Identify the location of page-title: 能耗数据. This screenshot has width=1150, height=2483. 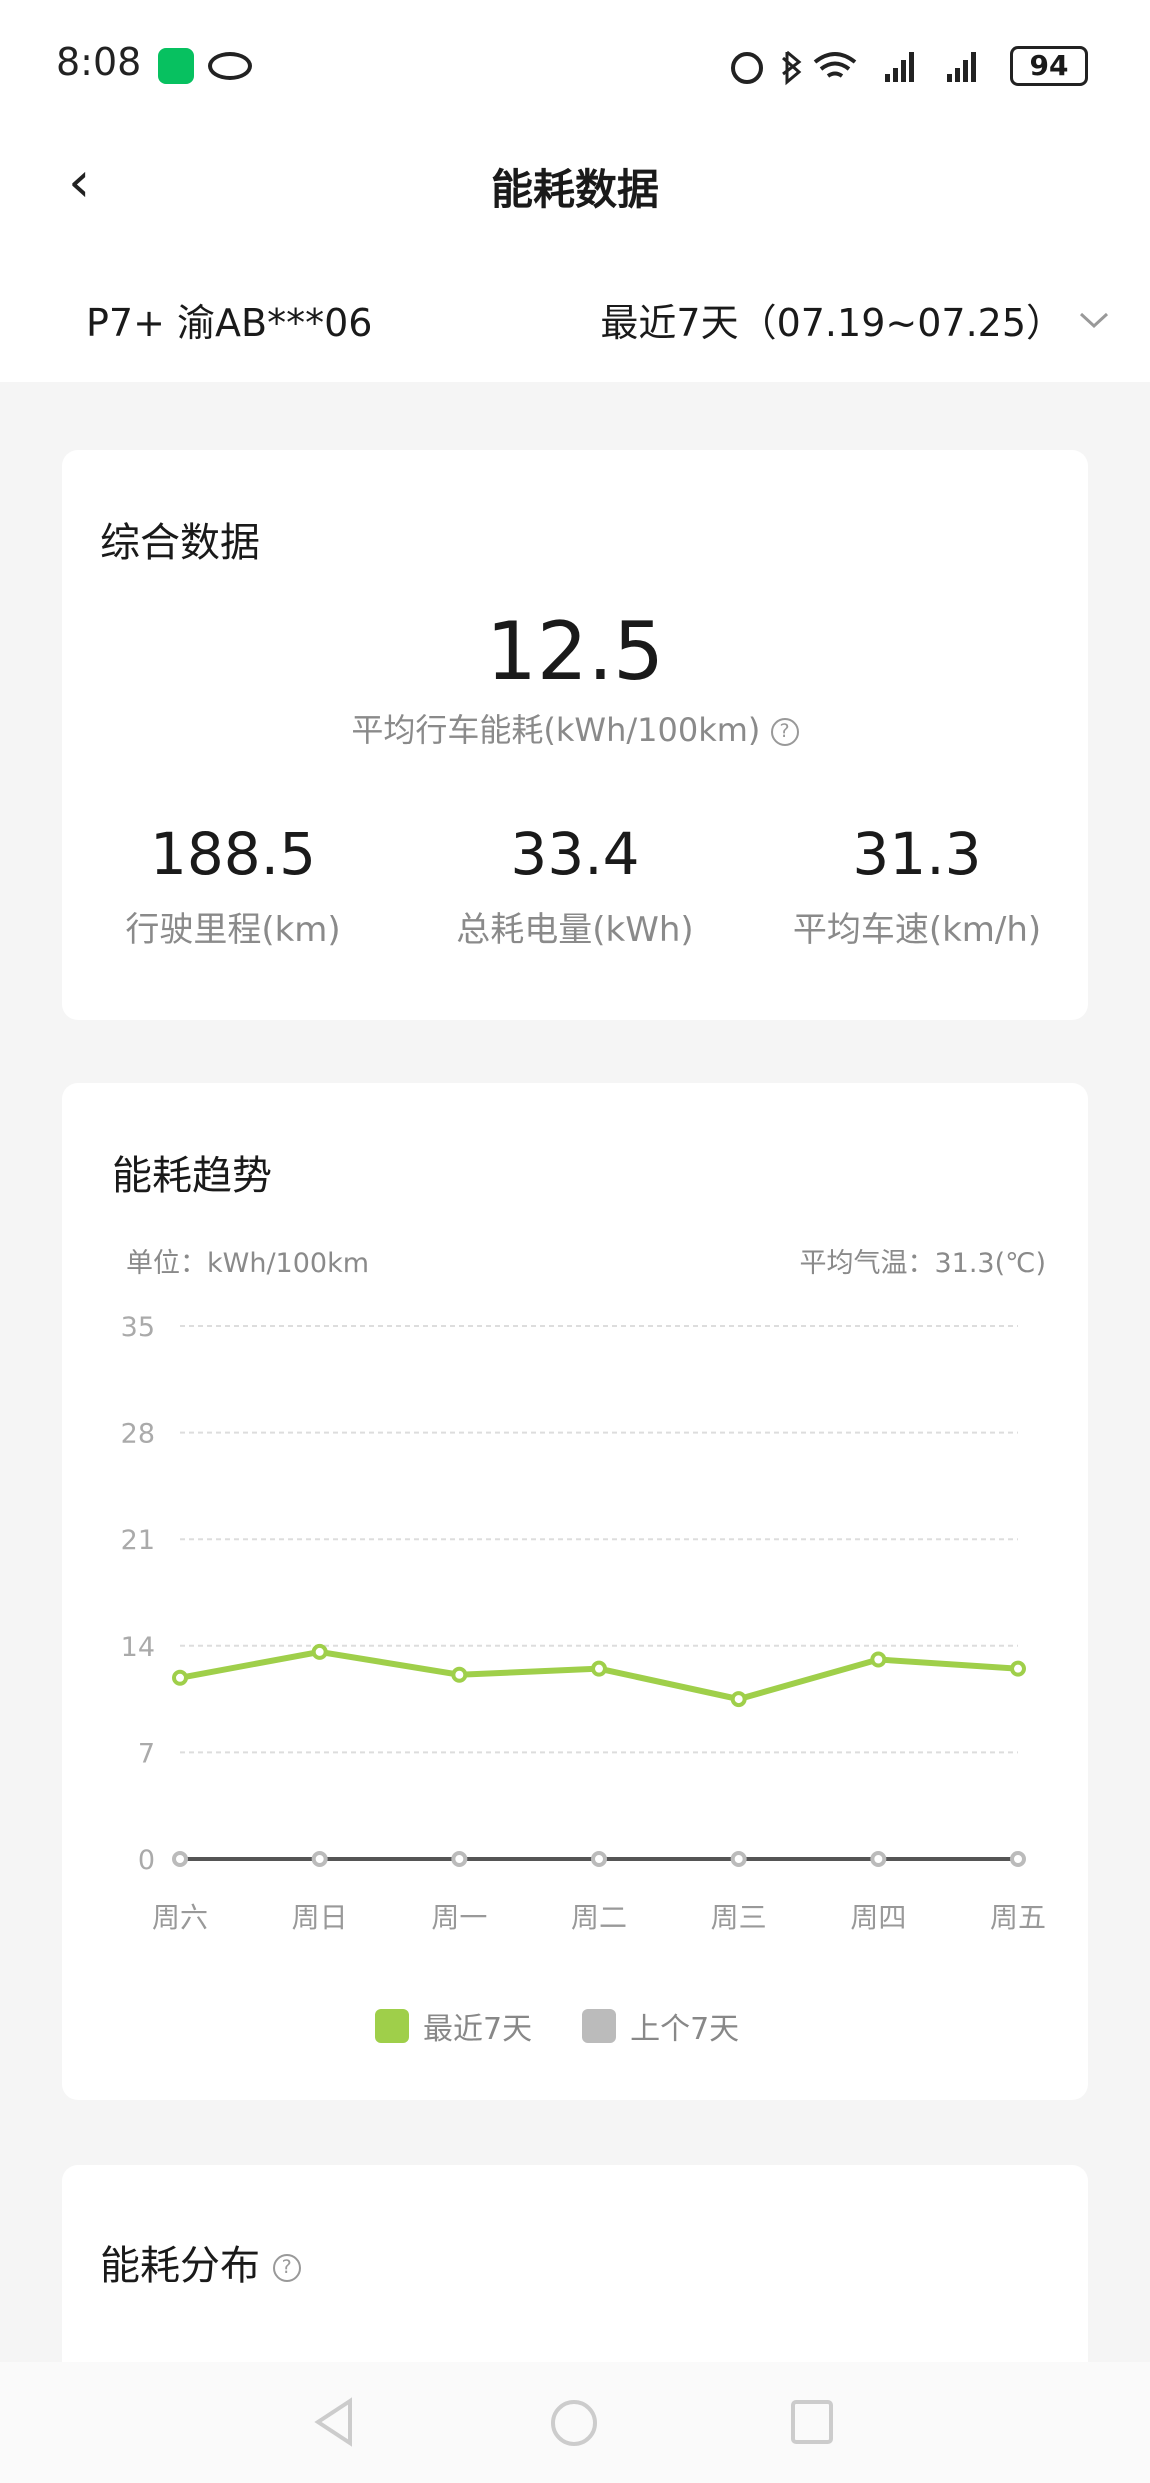
(574, 189).